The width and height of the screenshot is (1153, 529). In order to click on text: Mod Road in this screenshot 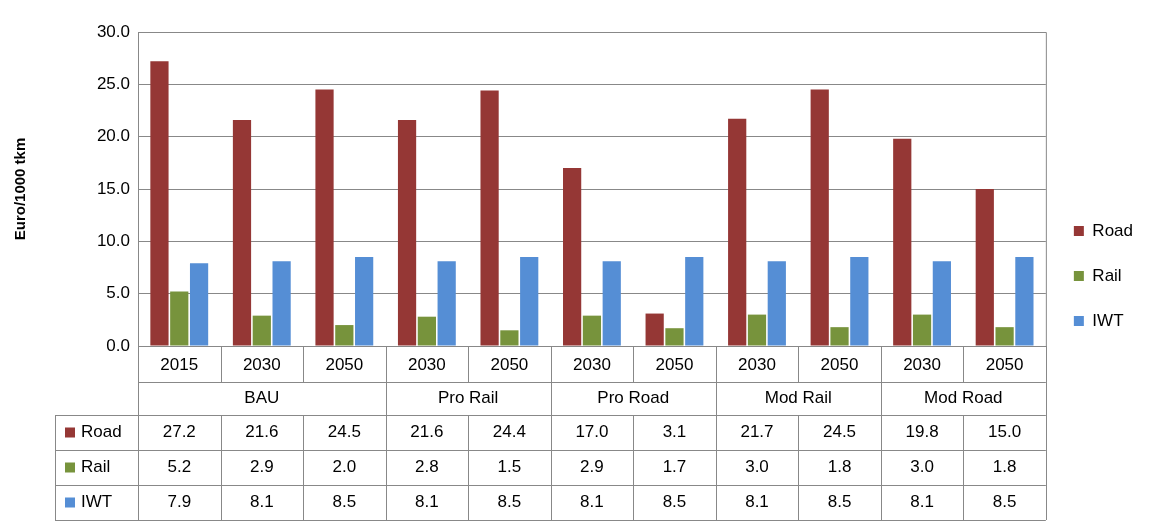, I will do `click(963, 398)`.